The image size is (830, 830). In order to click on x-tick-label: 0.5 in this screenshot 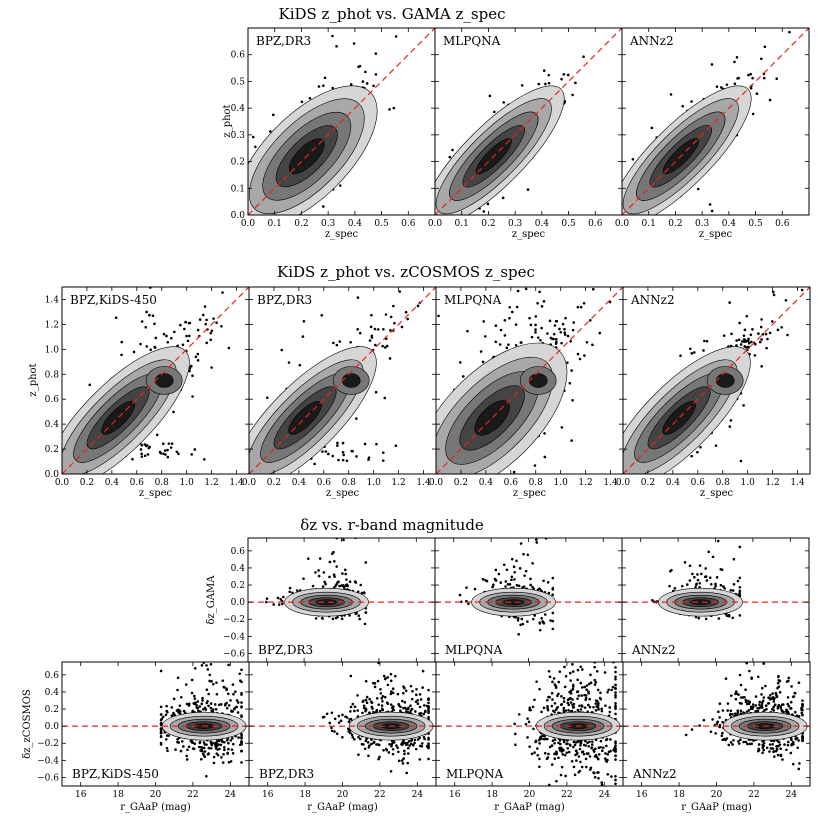, I will do `click(755, 224)`.